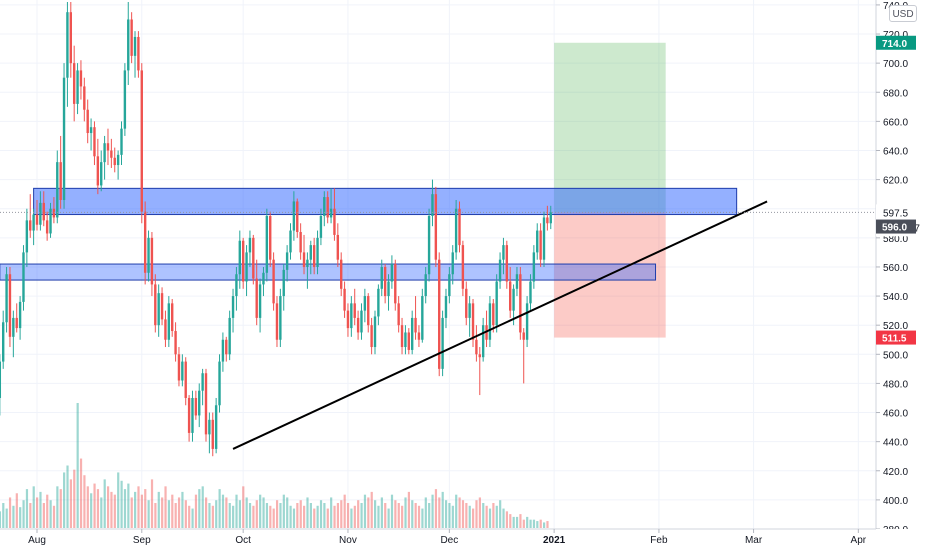 This screenshot has height=555, width=932. I want to click on currency-button: USD, so click(903, 13).